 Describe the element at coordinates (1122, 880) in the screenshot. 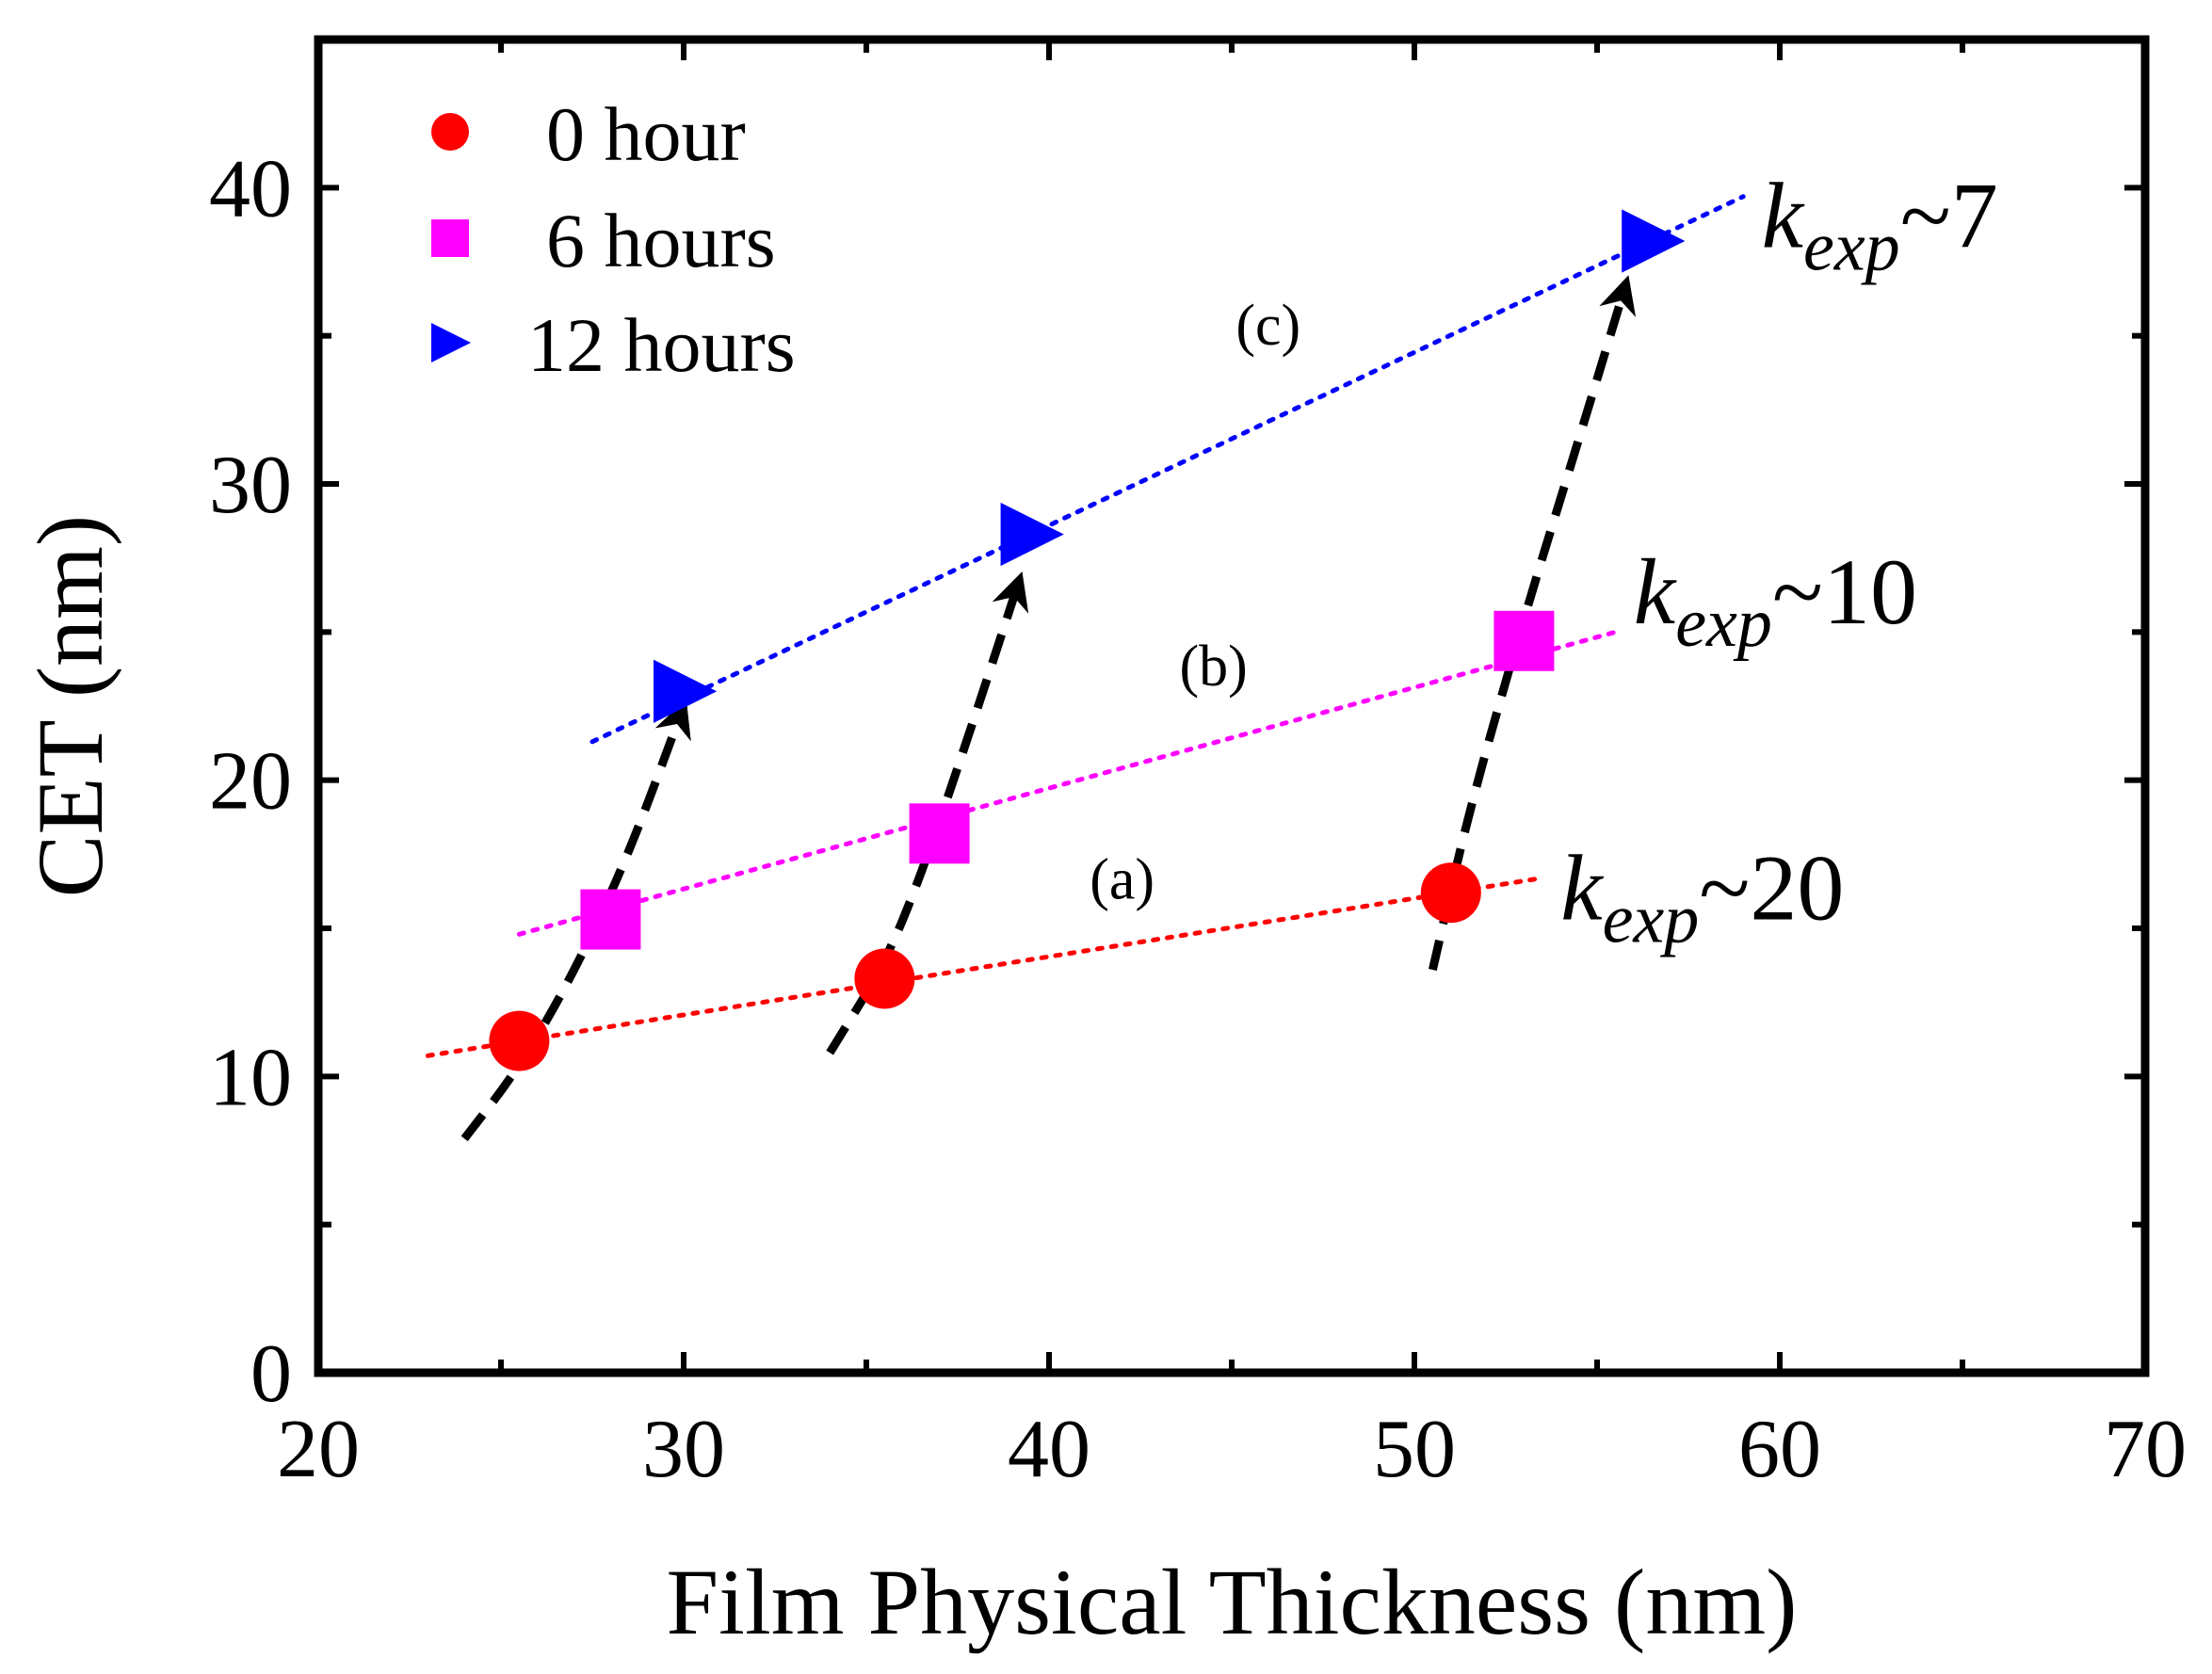

I see `annotation-0: (a)` at that location.